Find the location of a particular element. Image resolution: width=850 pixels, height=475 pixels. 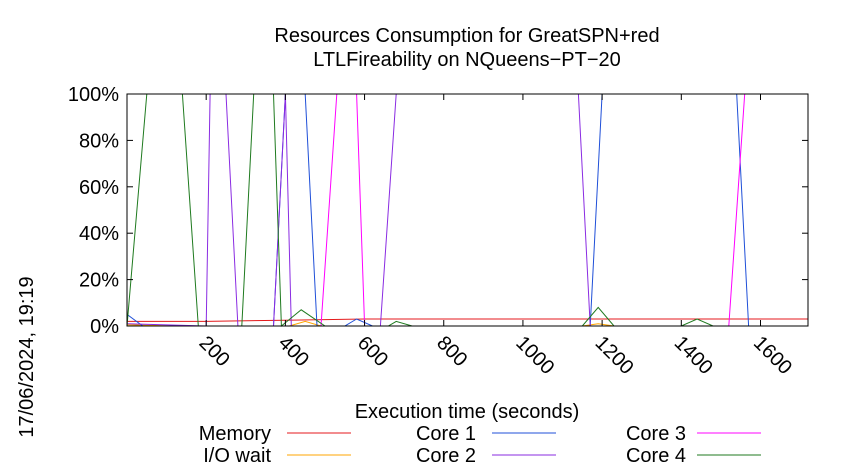

y-tick-label: 40% is located at coordinates (99, 234).